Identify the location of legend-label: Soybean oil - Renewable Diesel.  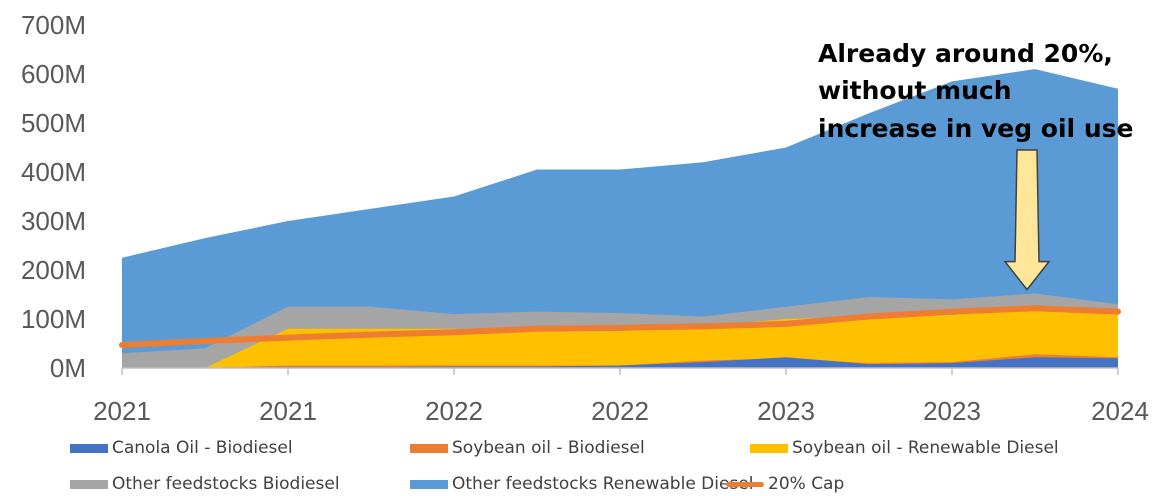
(925, 448).